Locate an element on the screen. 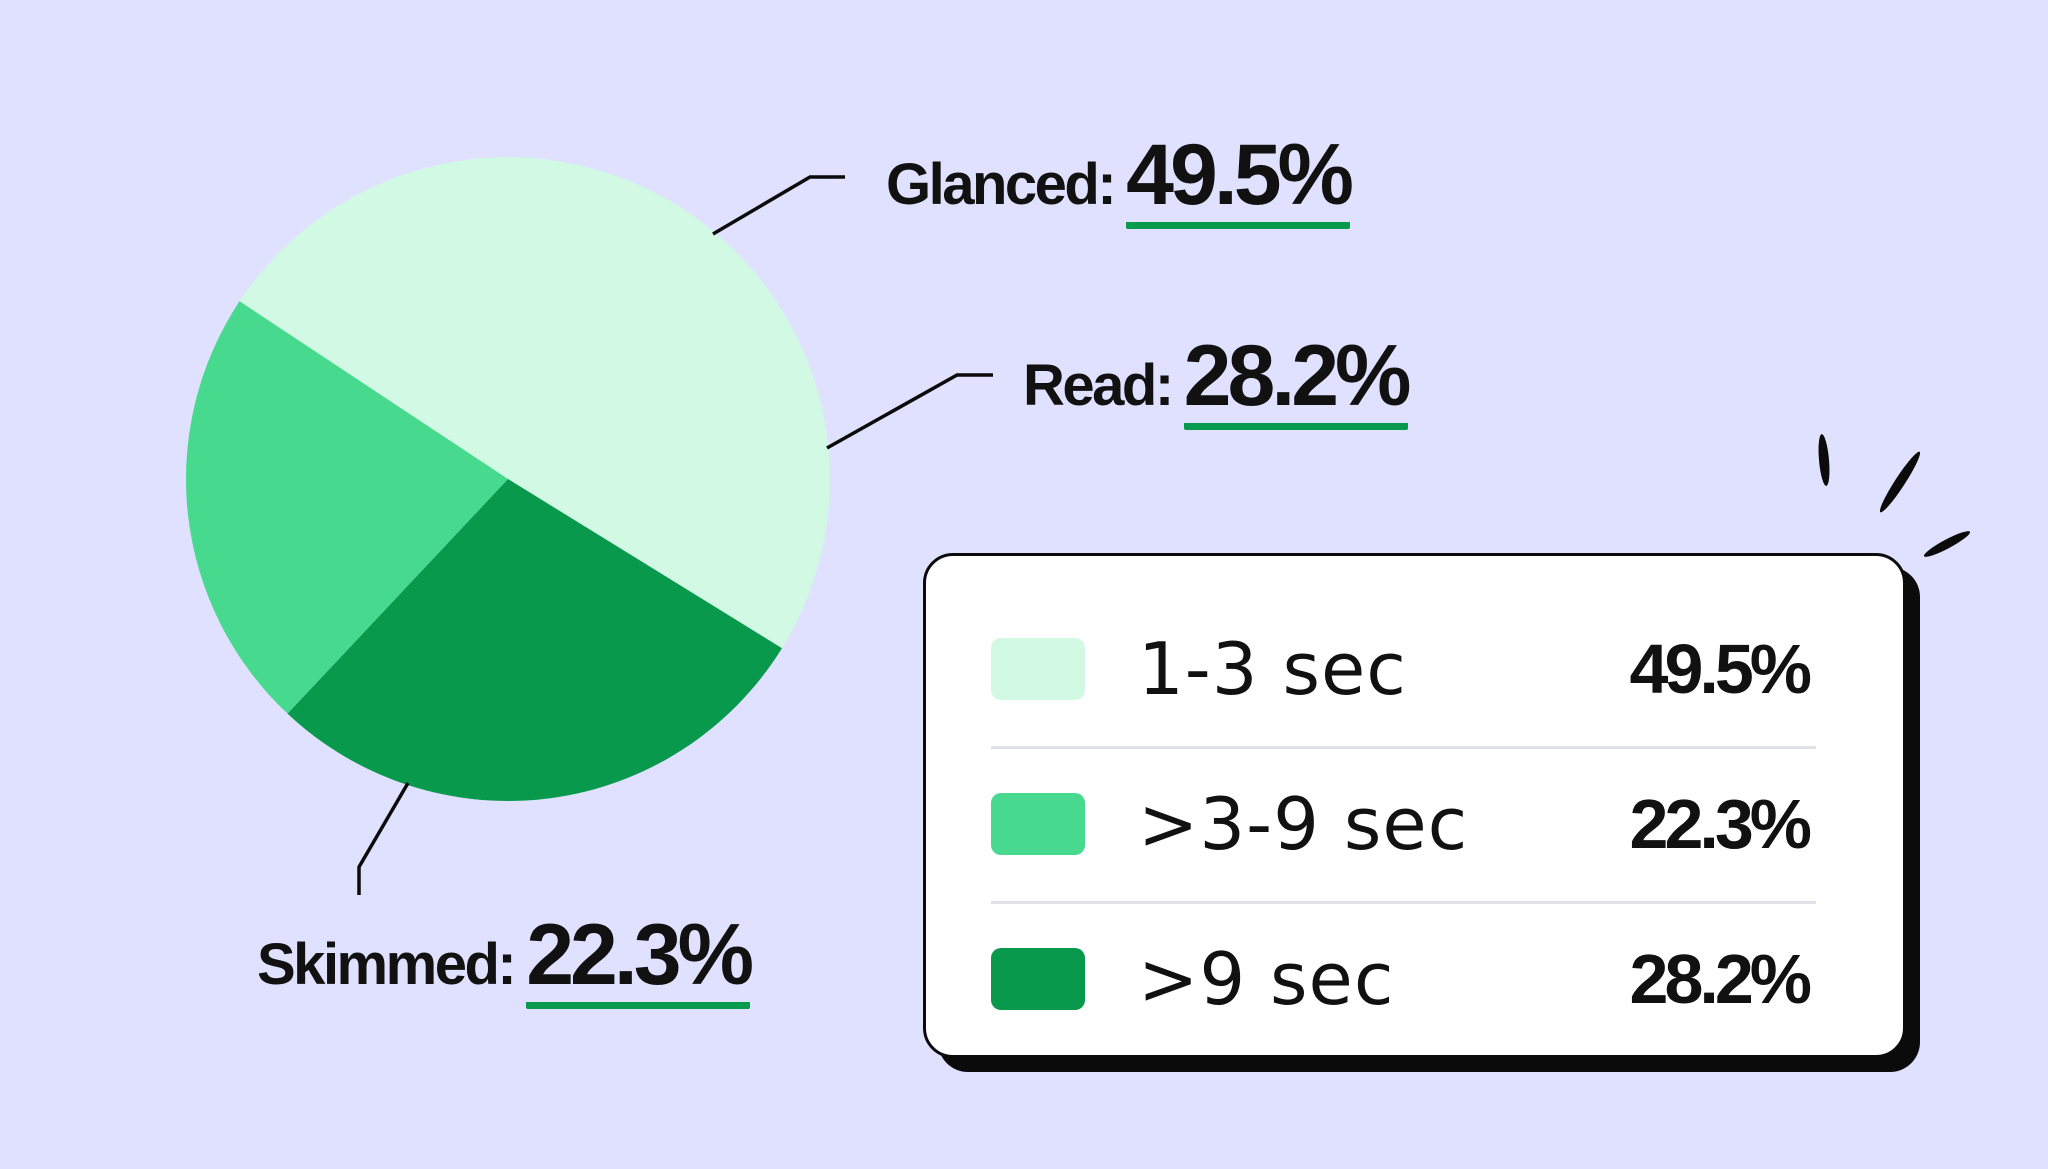 The width and height of the screenshot is (2048, 1169). legend-value-9-sec: 28.2% is located at coordinates (1720, 978).